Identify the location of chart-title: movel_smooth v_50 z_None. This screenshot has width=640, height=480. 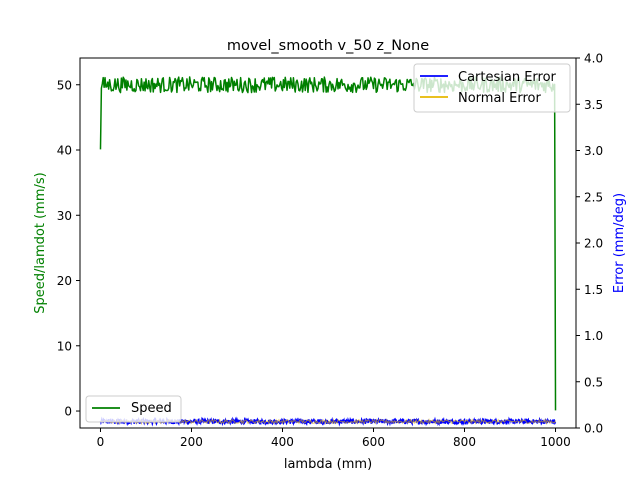
(328, 46).